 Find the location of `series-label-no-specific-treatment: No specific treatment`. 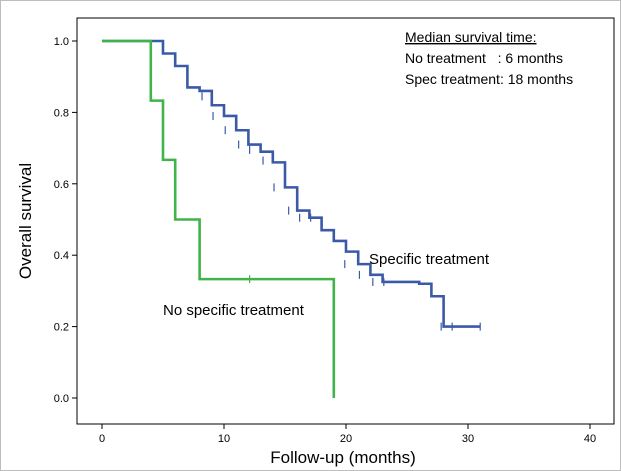

series-label-no-specific-treatment: No specific treatment is located at coordinates (234, 310).